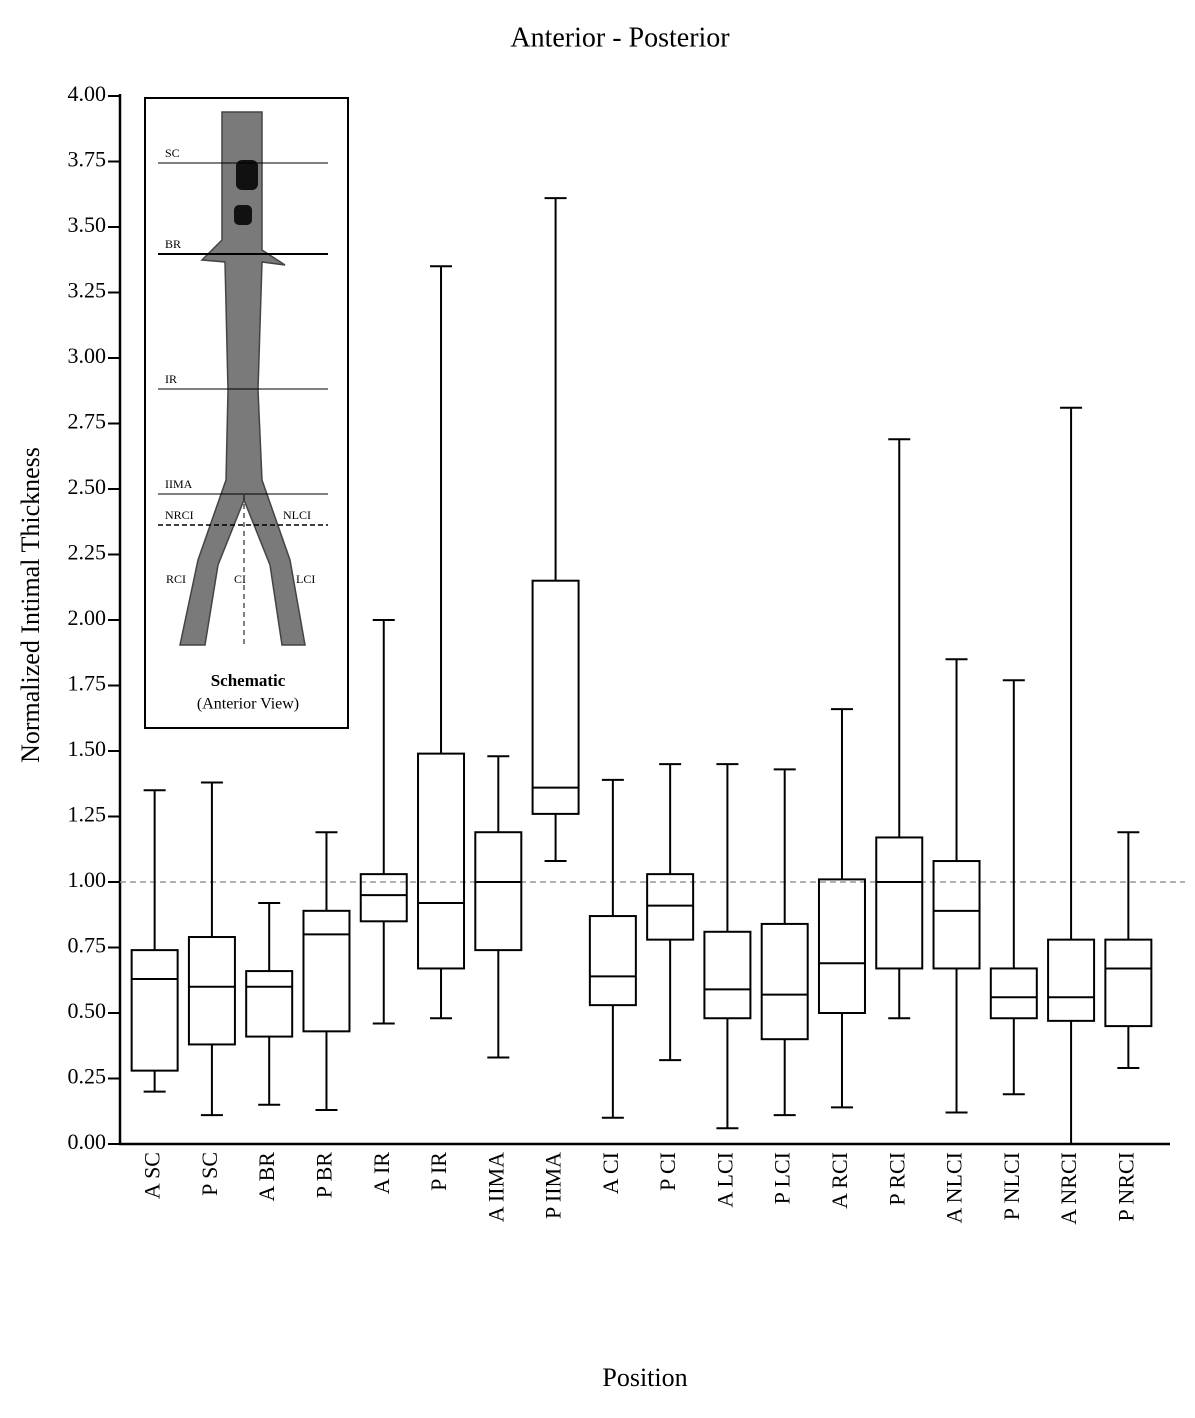 The width and height of the screenshot is (1195, 1418). What do you see at coordinates (896, 1179) in the screenshot?
I see `x-tick-label: P RCI` at bounding box center [896, 1179].